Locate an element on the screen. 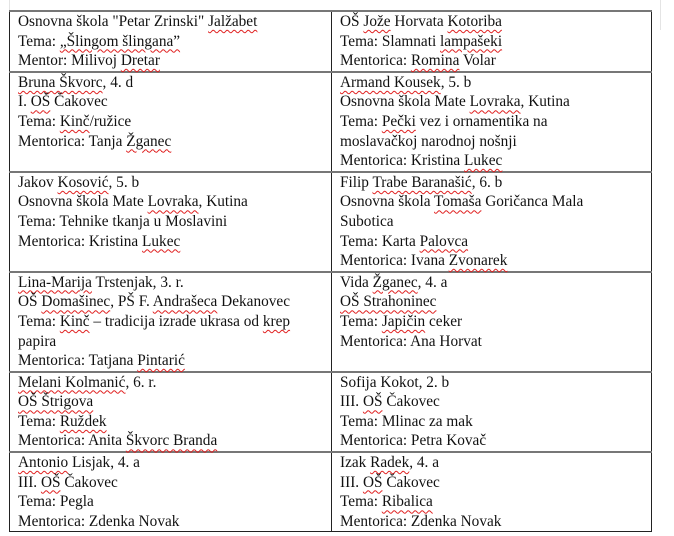 This screenshot has height=536, width=674. spellcheck-error: „Šlingom šlingana” is located at coordinates (120, 41).